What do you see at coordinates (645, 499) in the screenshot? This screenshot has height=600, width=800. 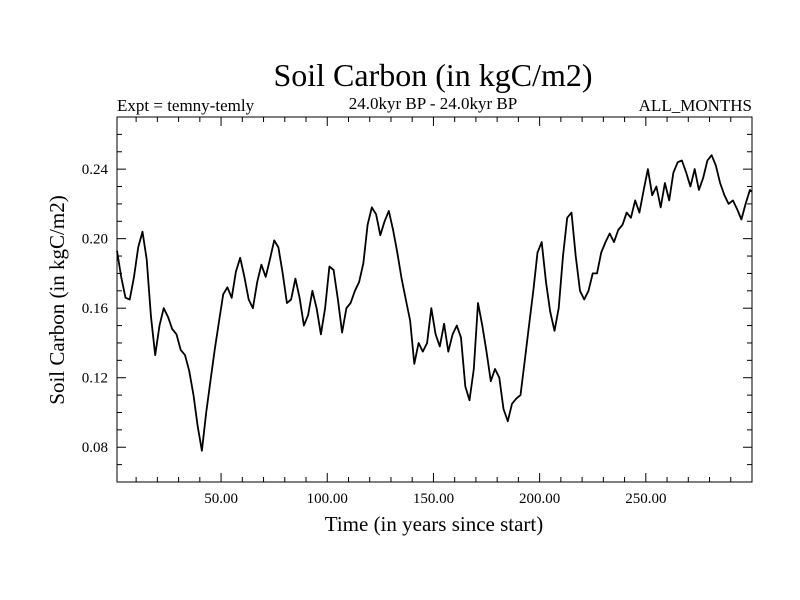 I see `x-tick-label: 250.00` at bounding box center [645, 499].